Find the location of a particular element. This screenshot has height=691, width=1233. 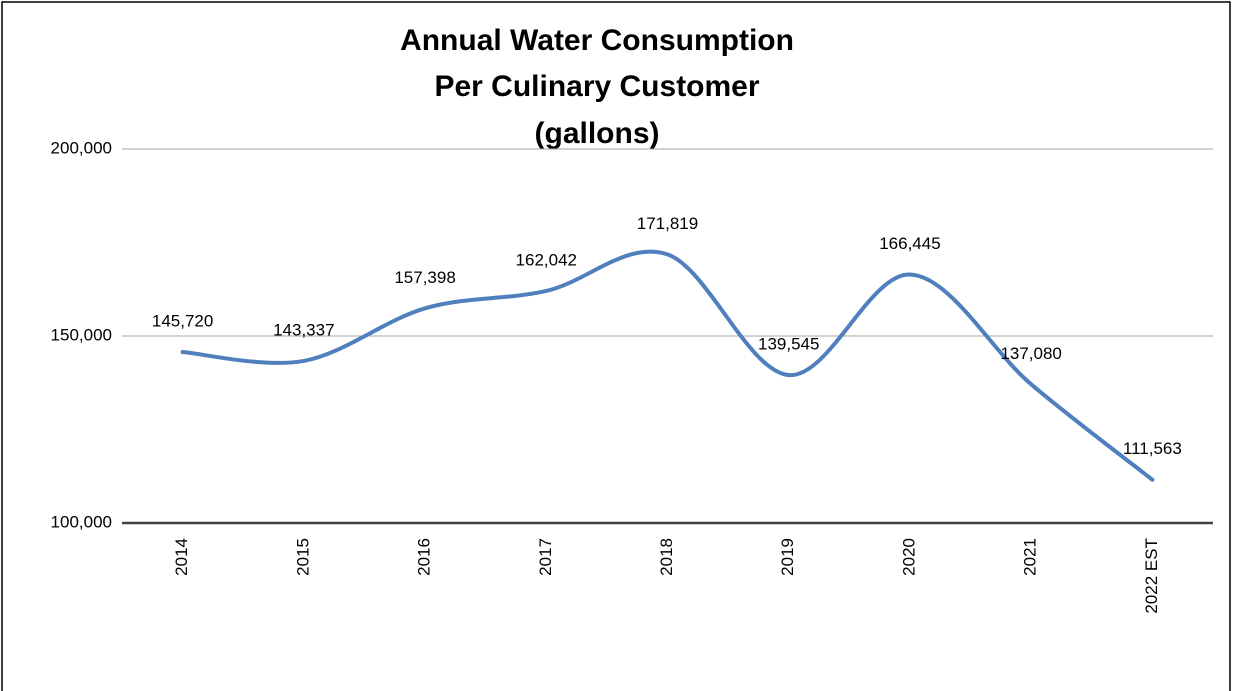

data-label: 145,720 is located at coordinates (182, 320).